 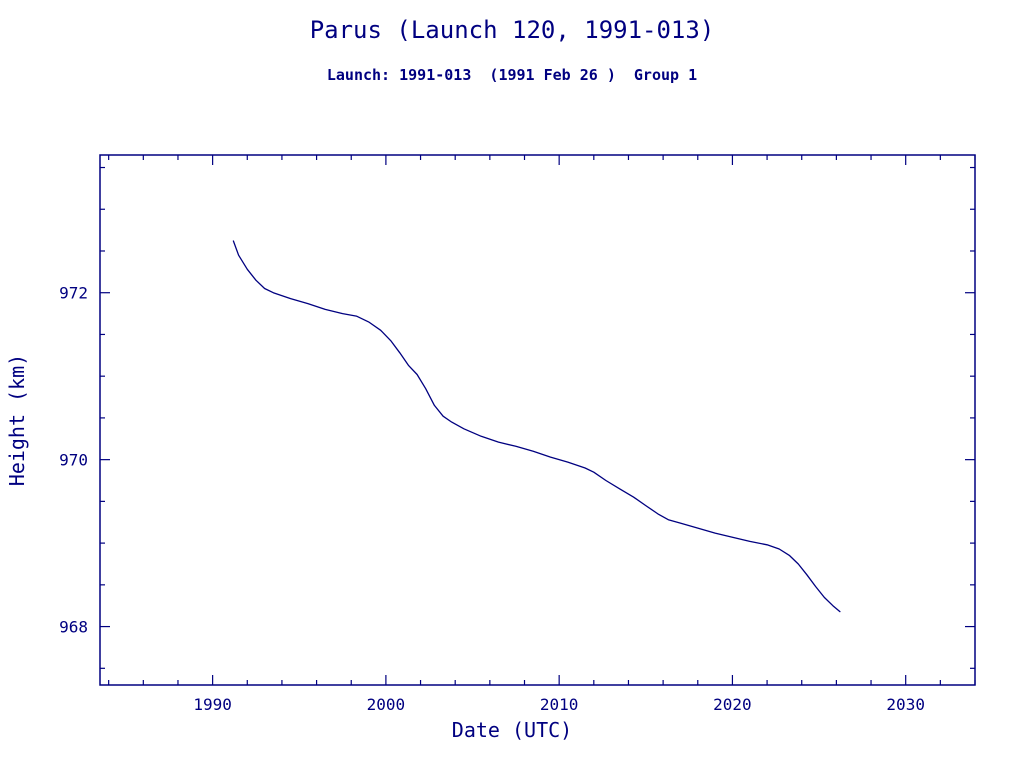 I want to click on x-tick-label: 2020, so click(x=732, y=704).